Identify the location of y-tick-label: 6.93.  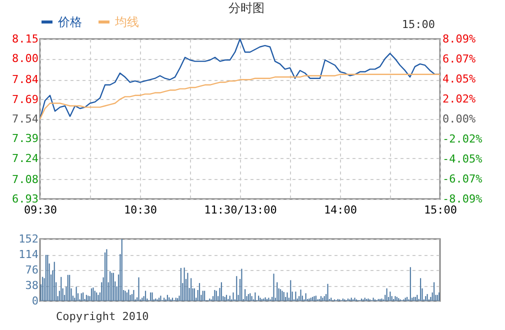
(25, 199).